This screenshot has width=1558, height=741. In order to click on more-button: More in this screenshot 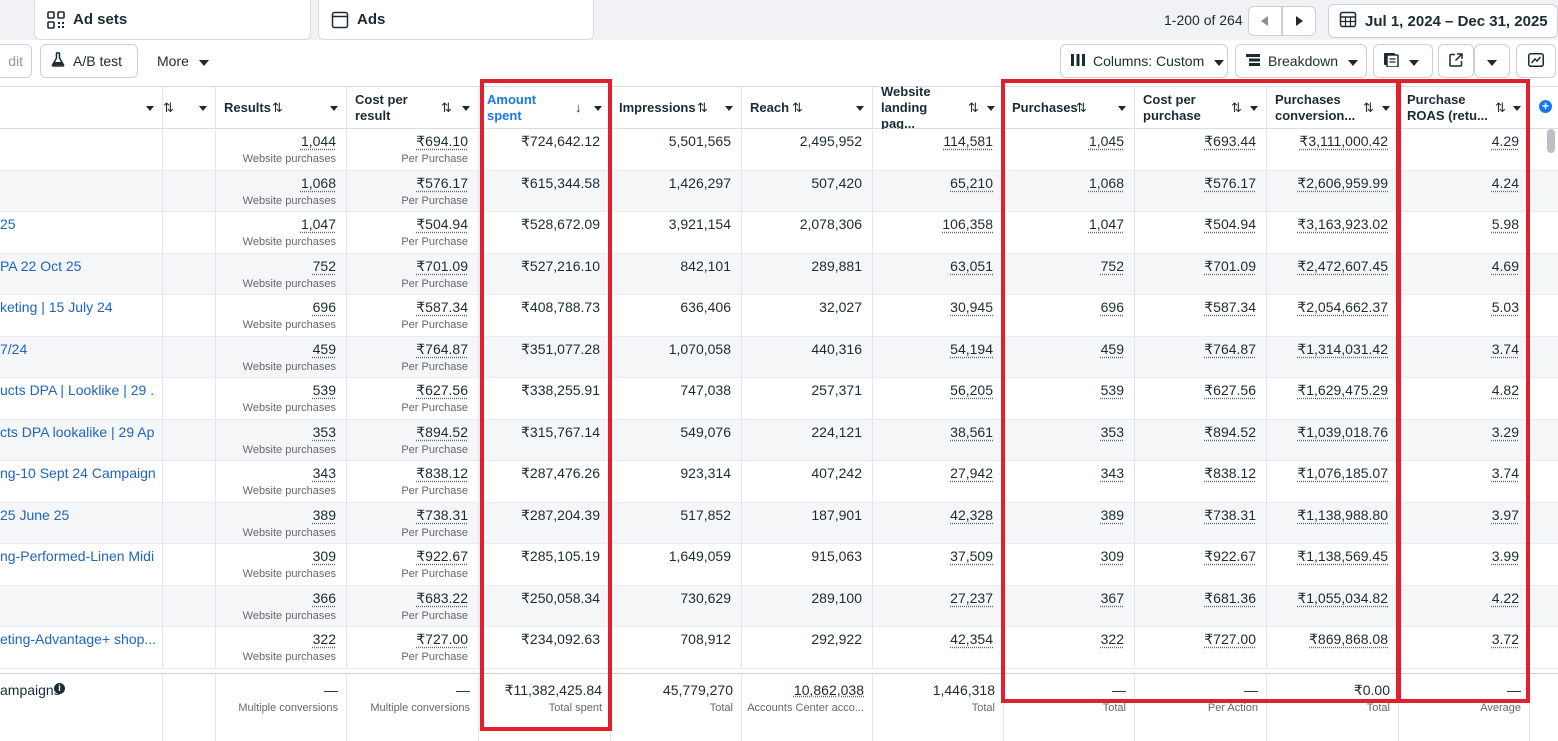, I will do `click(182, 61)`.